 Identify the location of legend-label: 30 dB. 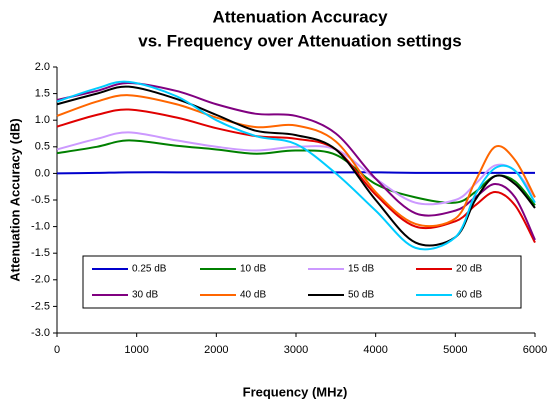
(145, 295).